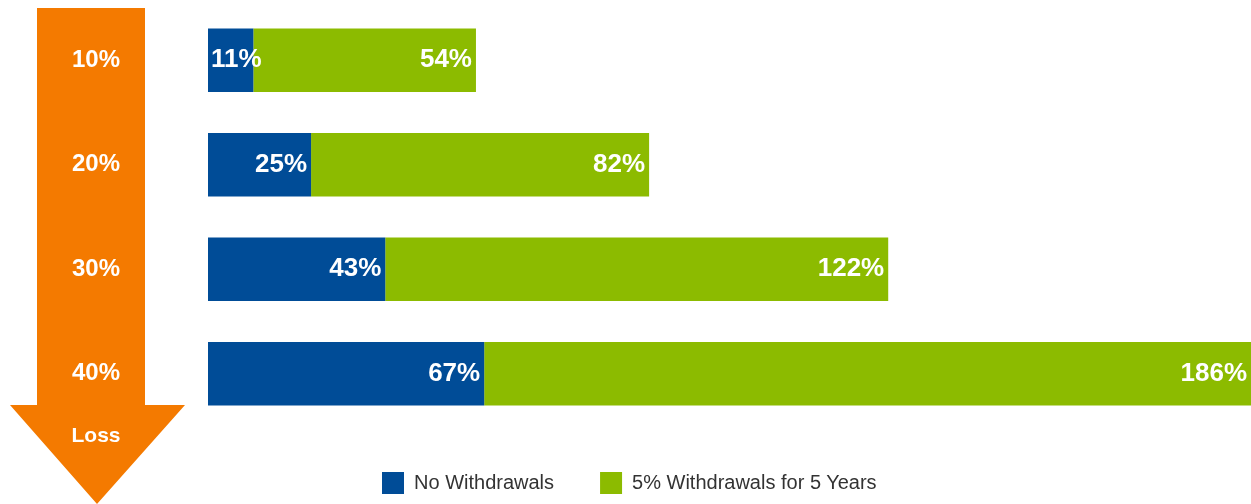 The image size is (1251, 504). What do you see at coordinates (619, 162) in the screenshot?
I see `data-label: 82%` at bounding box center [619, 162].